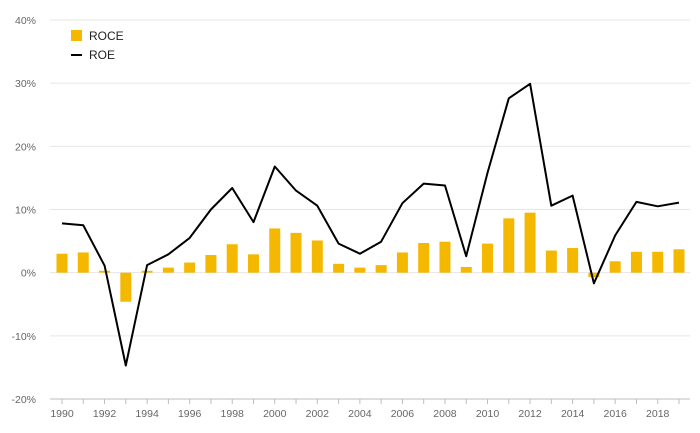 This screenshot has height=433, width=700. What do you see at coordinates (106, 36) in the screenshot?
I see `legend-label-roce: ROCE` at bounding box center [106, 36].